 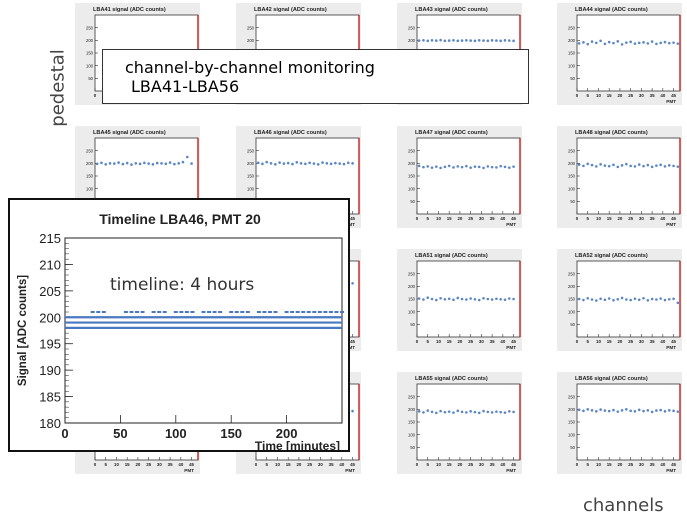 What do you see at coordinates (412, 396) in the screenshot?
I see `mini-y-tick-label: 250` at bounding box center [412, 396].